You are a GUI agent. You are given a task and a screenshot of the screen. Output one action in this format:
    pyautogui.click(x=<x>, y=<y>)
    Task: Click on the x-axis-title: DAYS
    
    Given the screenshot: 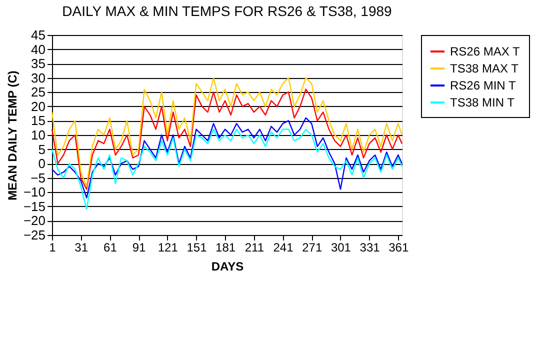 What is the action you would take?
    pyautogui.click(x=227, y=267)
    